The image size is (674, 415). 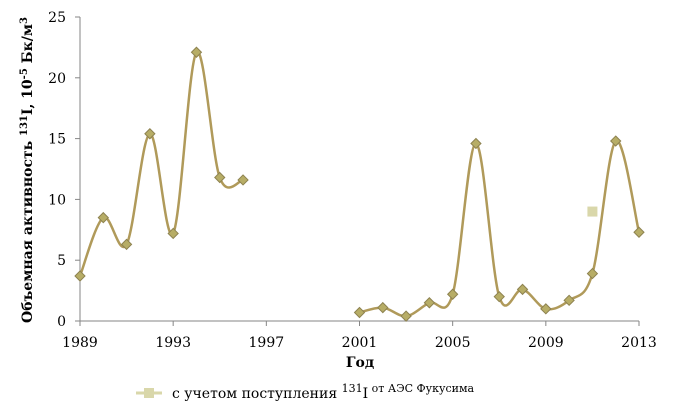 I want to click on y-tick-label: 15, so click(x=57, y=140).